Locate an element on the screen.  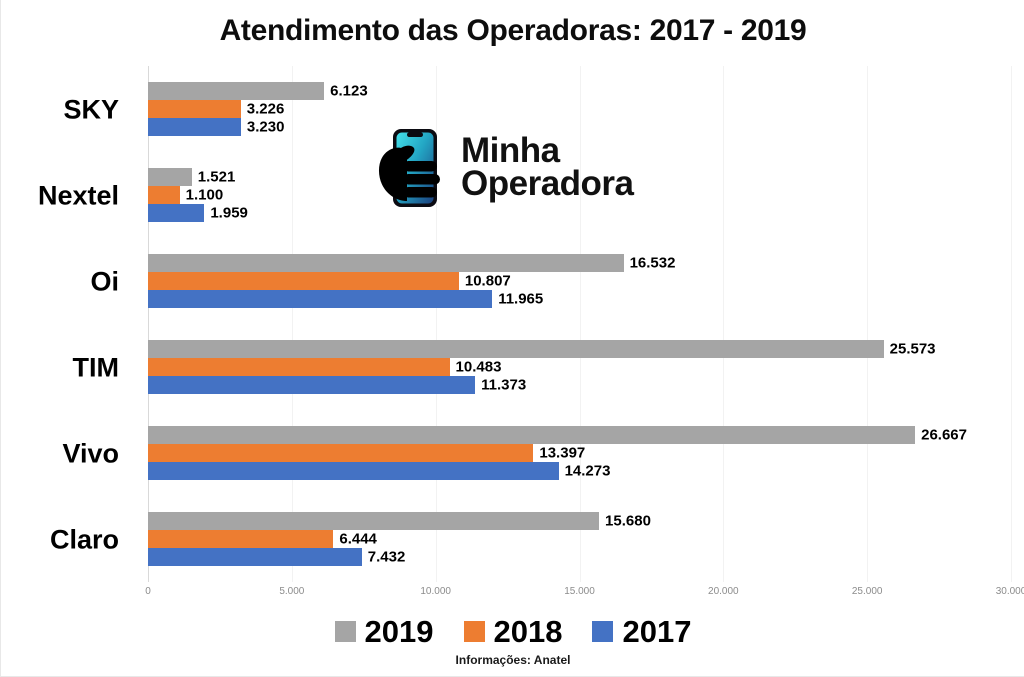
x-axis-ticks: 0 5.000 10.000 15.000 20.000 25.000 30.000 is located at coordinates (584, 595).